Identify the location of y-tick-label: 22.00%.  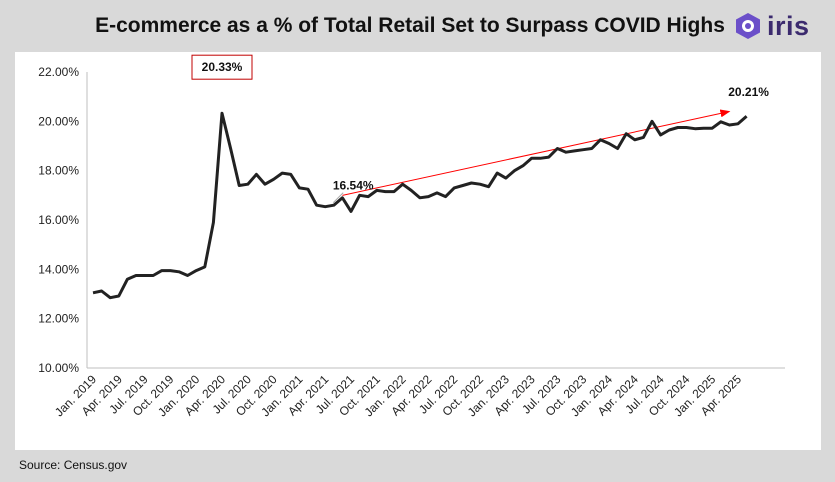
(58, 72).